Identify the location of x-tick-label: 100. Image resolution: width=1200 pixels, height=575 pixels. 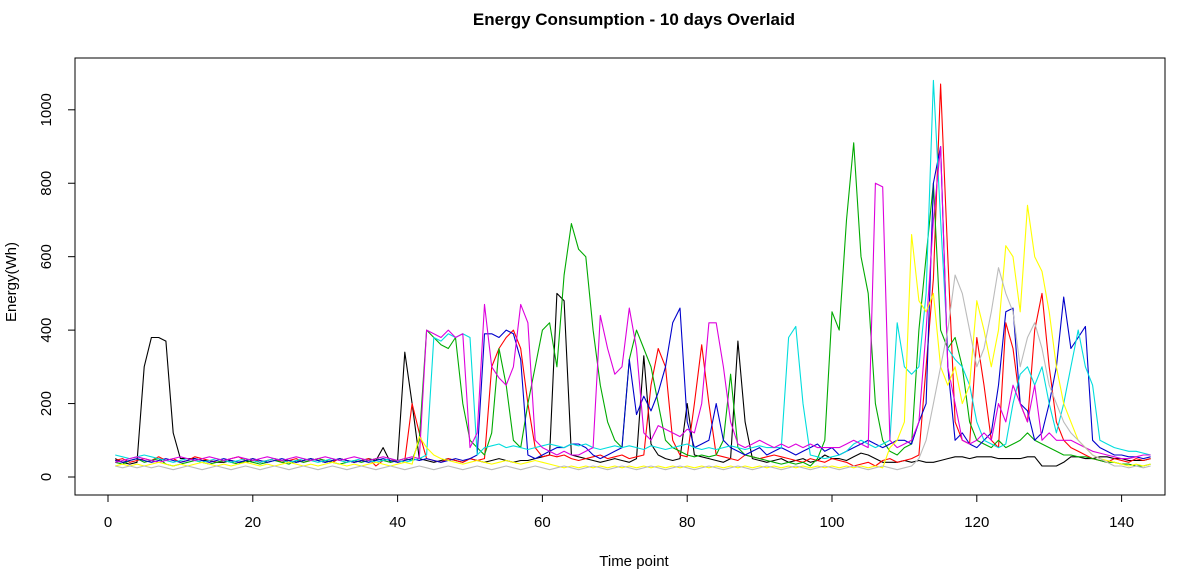
(831, 522).